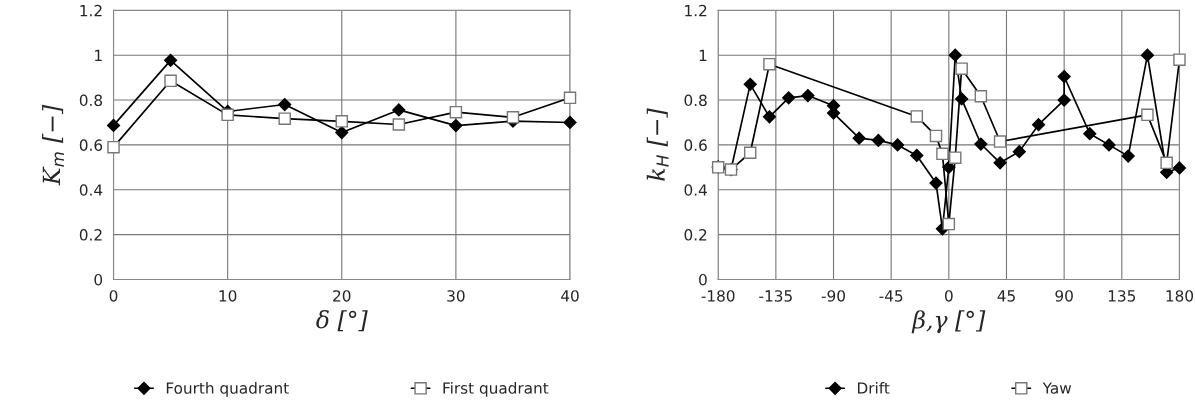 This screenshot has width=1195, height=414. Describe the element at coordinates (1064, 296) in the screenshot. I see `x-tick-label: 90` at that location.